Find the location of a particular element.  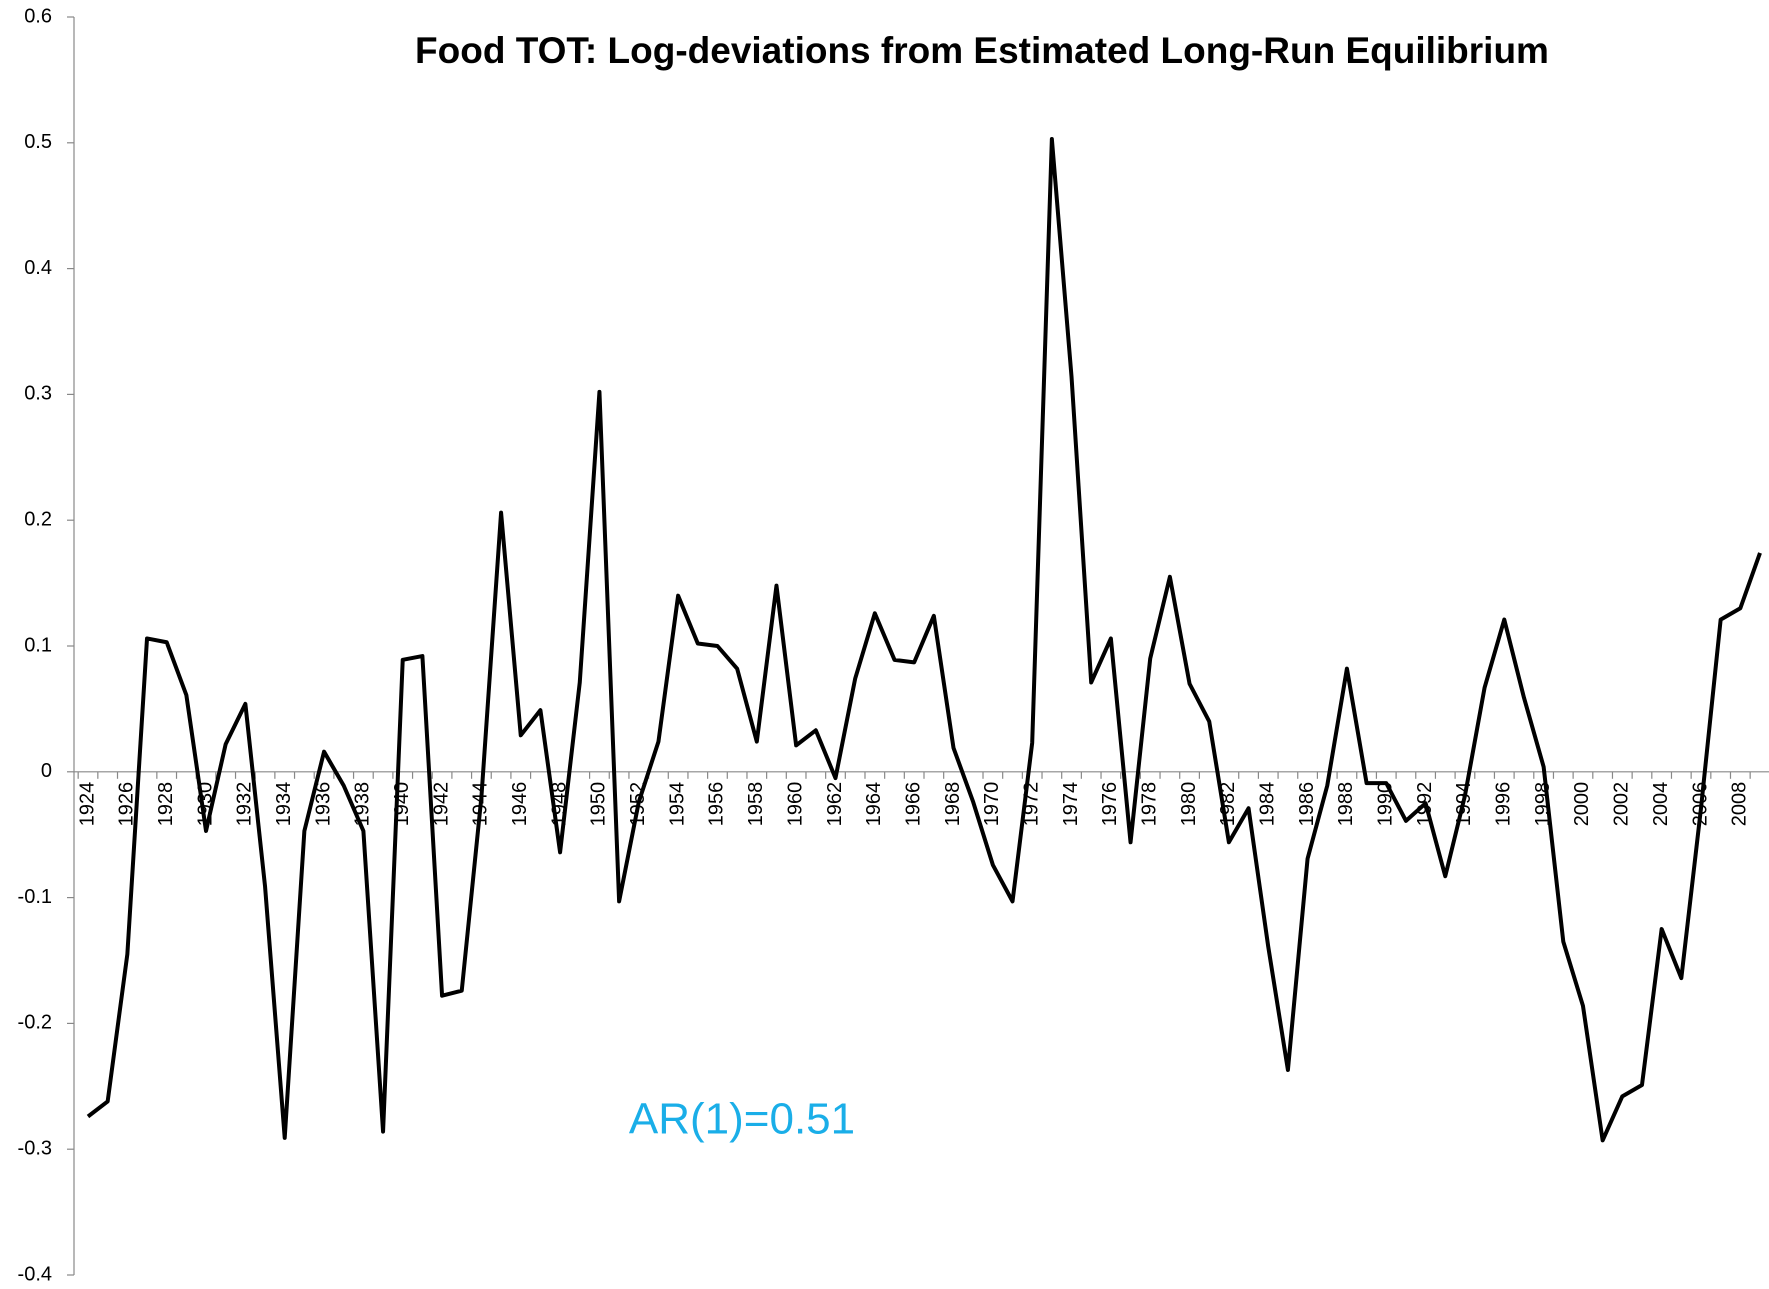

x-tick-label: 1988 is located at coordinates (1346, 804).